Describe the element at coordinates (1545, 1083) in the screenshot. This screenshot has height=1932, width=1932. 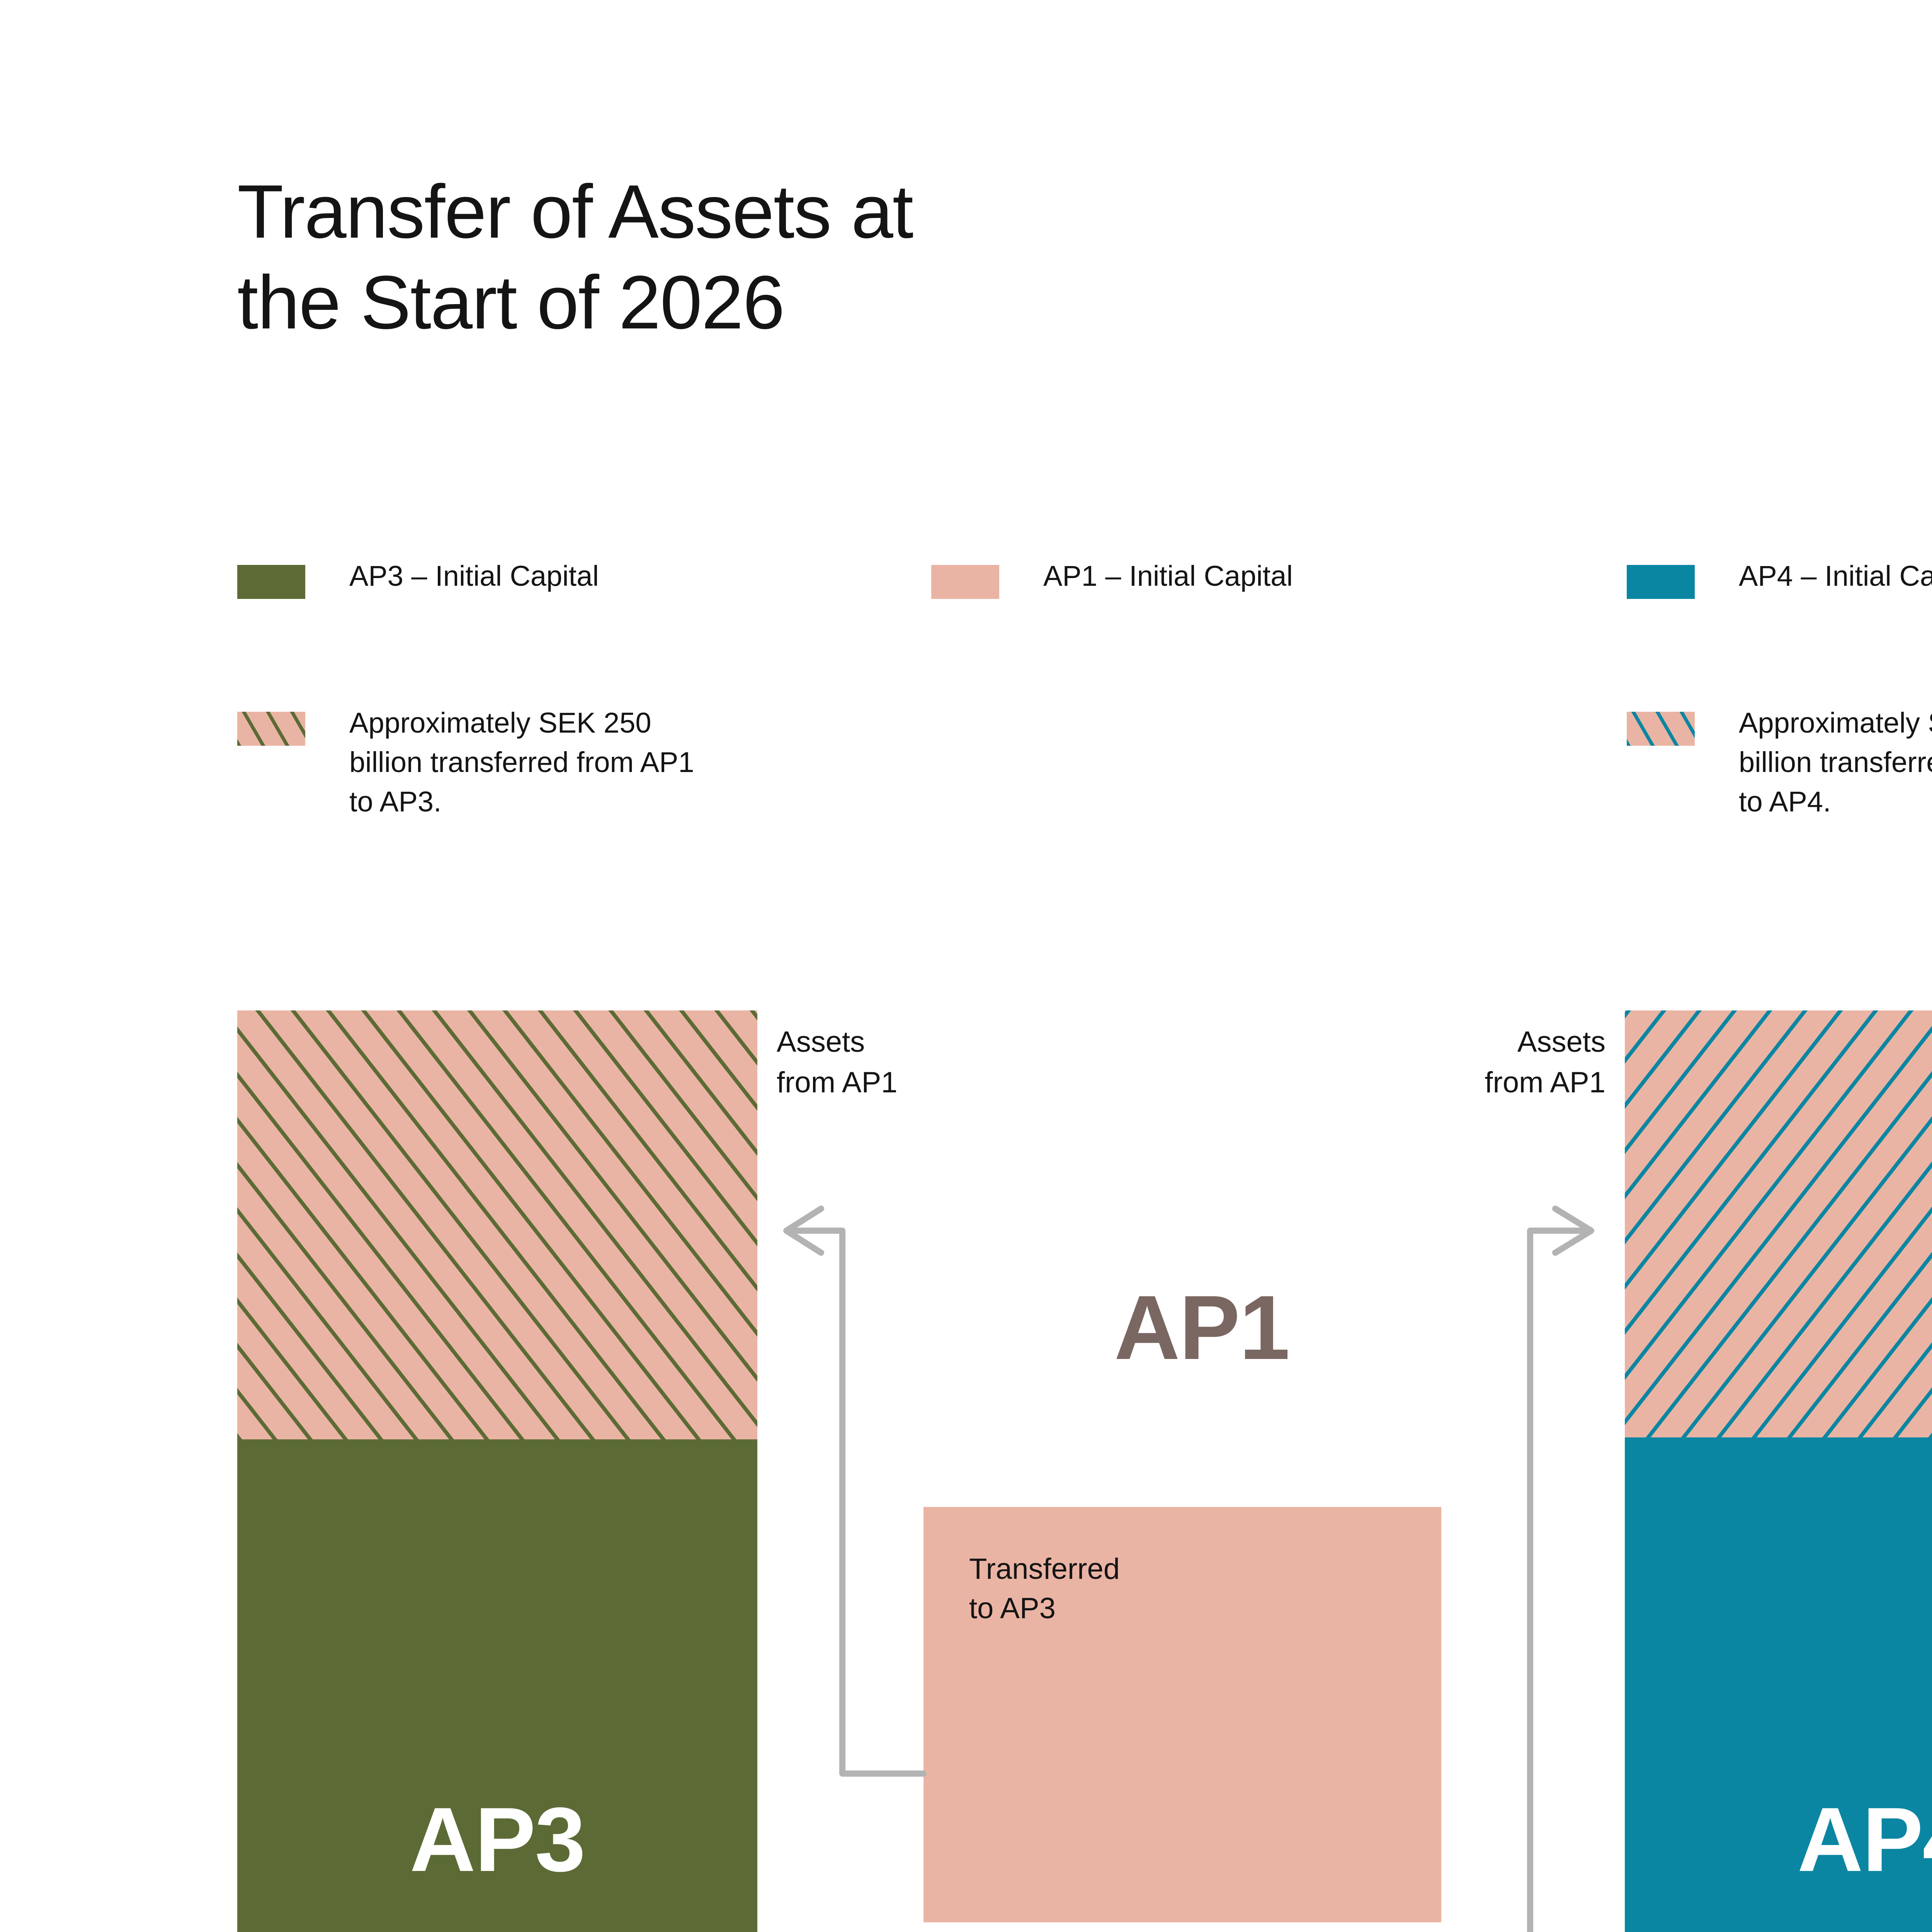
I see `ap4-assets-label-line-2: from AP1` at that location.